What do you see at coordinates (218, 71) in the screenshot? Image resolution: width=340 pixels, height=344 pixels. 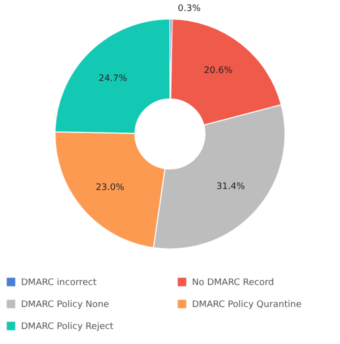 I see `data-label: 20.6%` at bounding box center [218, 71].